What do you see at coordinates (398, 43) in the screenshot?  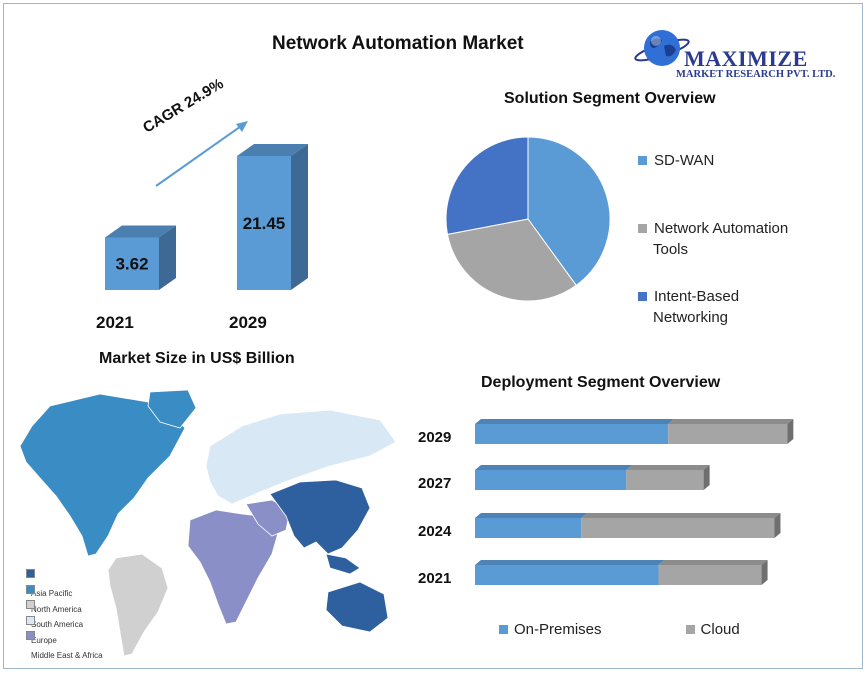 I see `page-title: Network Automation Market` at bounding box center [398, 43].